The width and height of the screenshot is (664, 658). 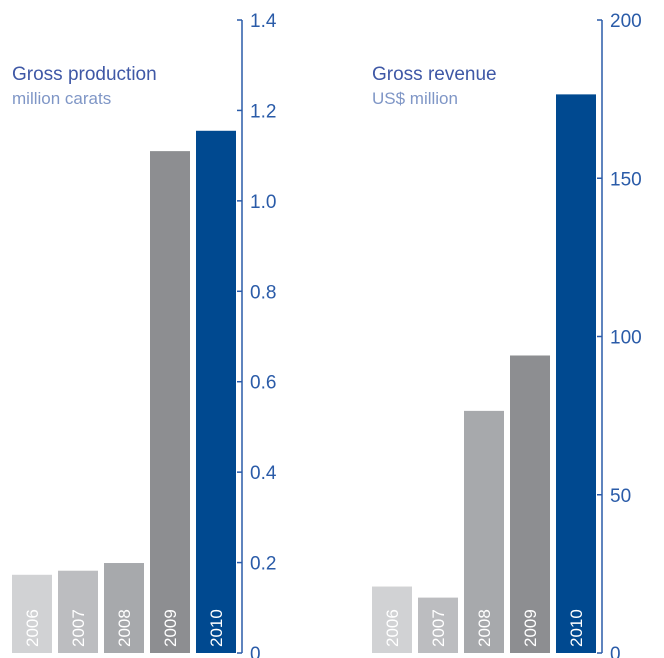 I want to click on chart2-title: Gross revenue, so click(x=434, y=74).